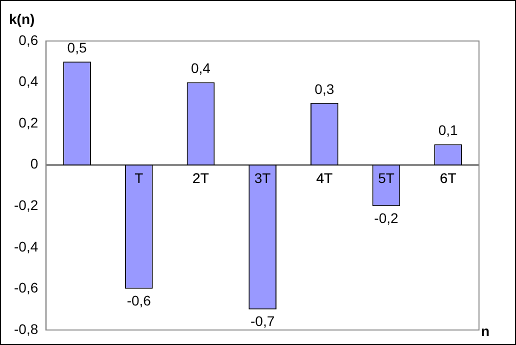  I want to click on data-label: 0,1, so click(448, 130).